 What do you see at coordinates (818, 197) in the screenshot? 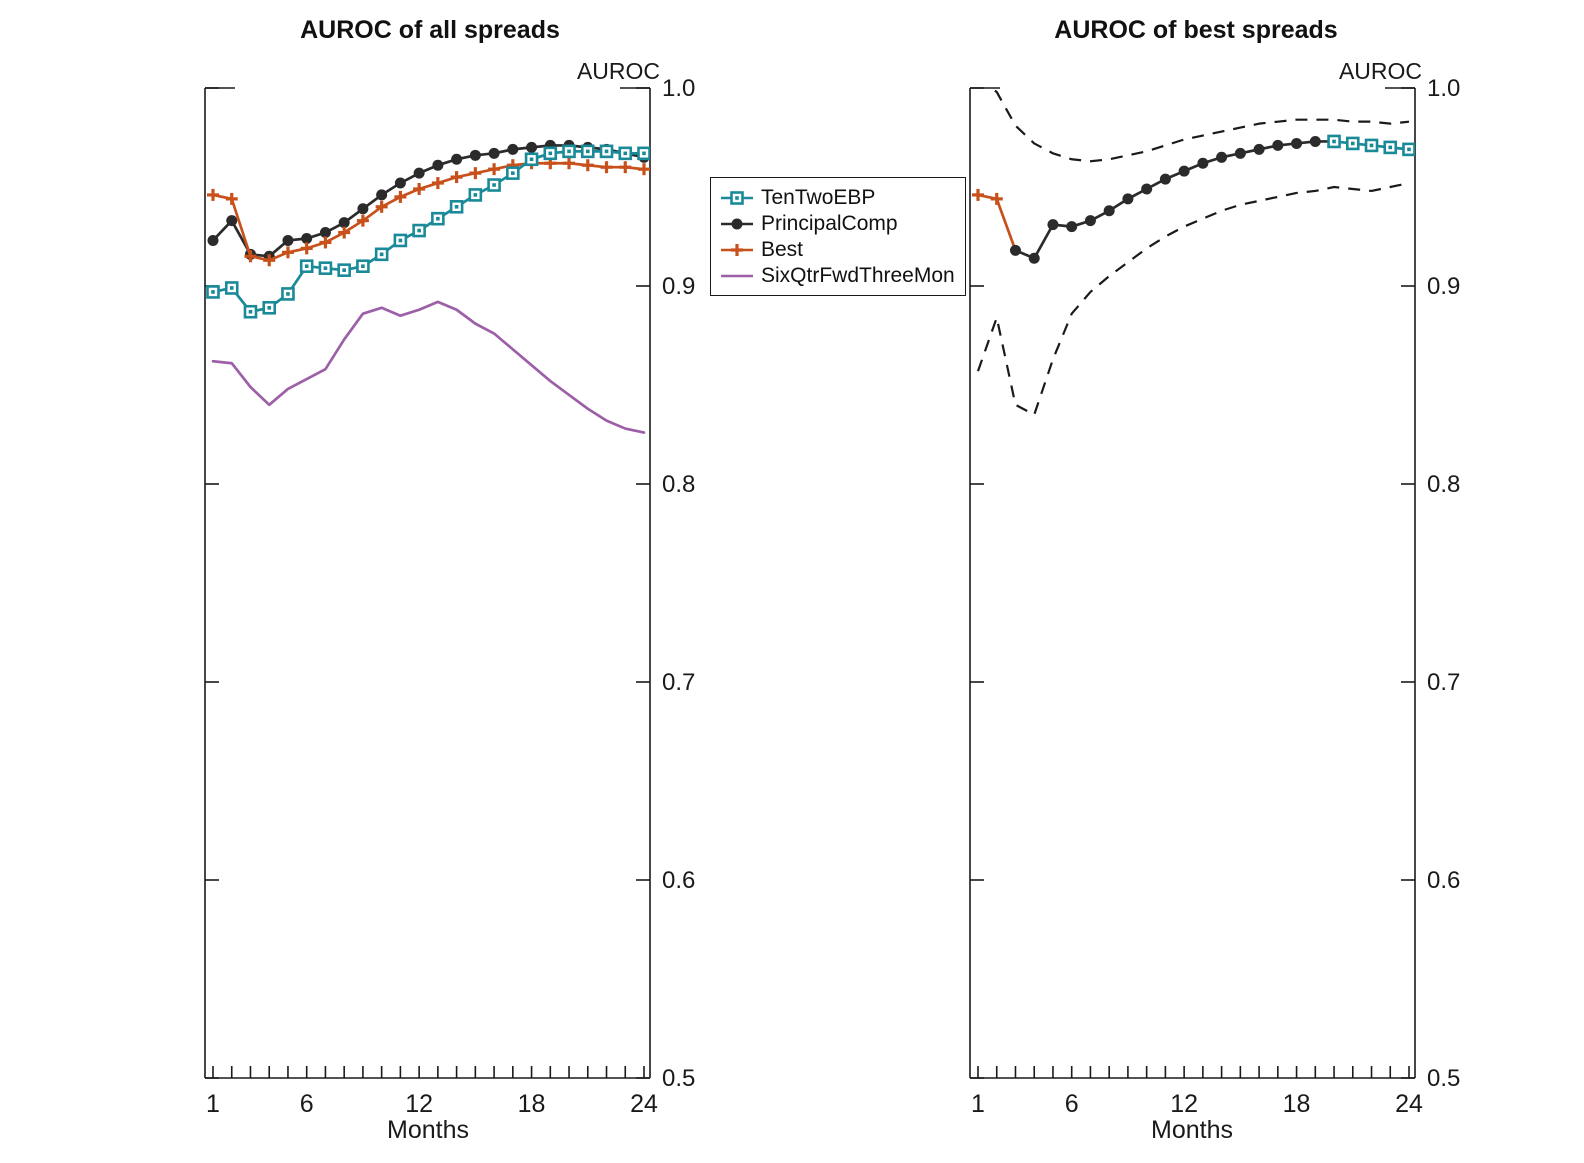
I see `legend-label: TenTwoEBP` at bounding box center [818, 197].